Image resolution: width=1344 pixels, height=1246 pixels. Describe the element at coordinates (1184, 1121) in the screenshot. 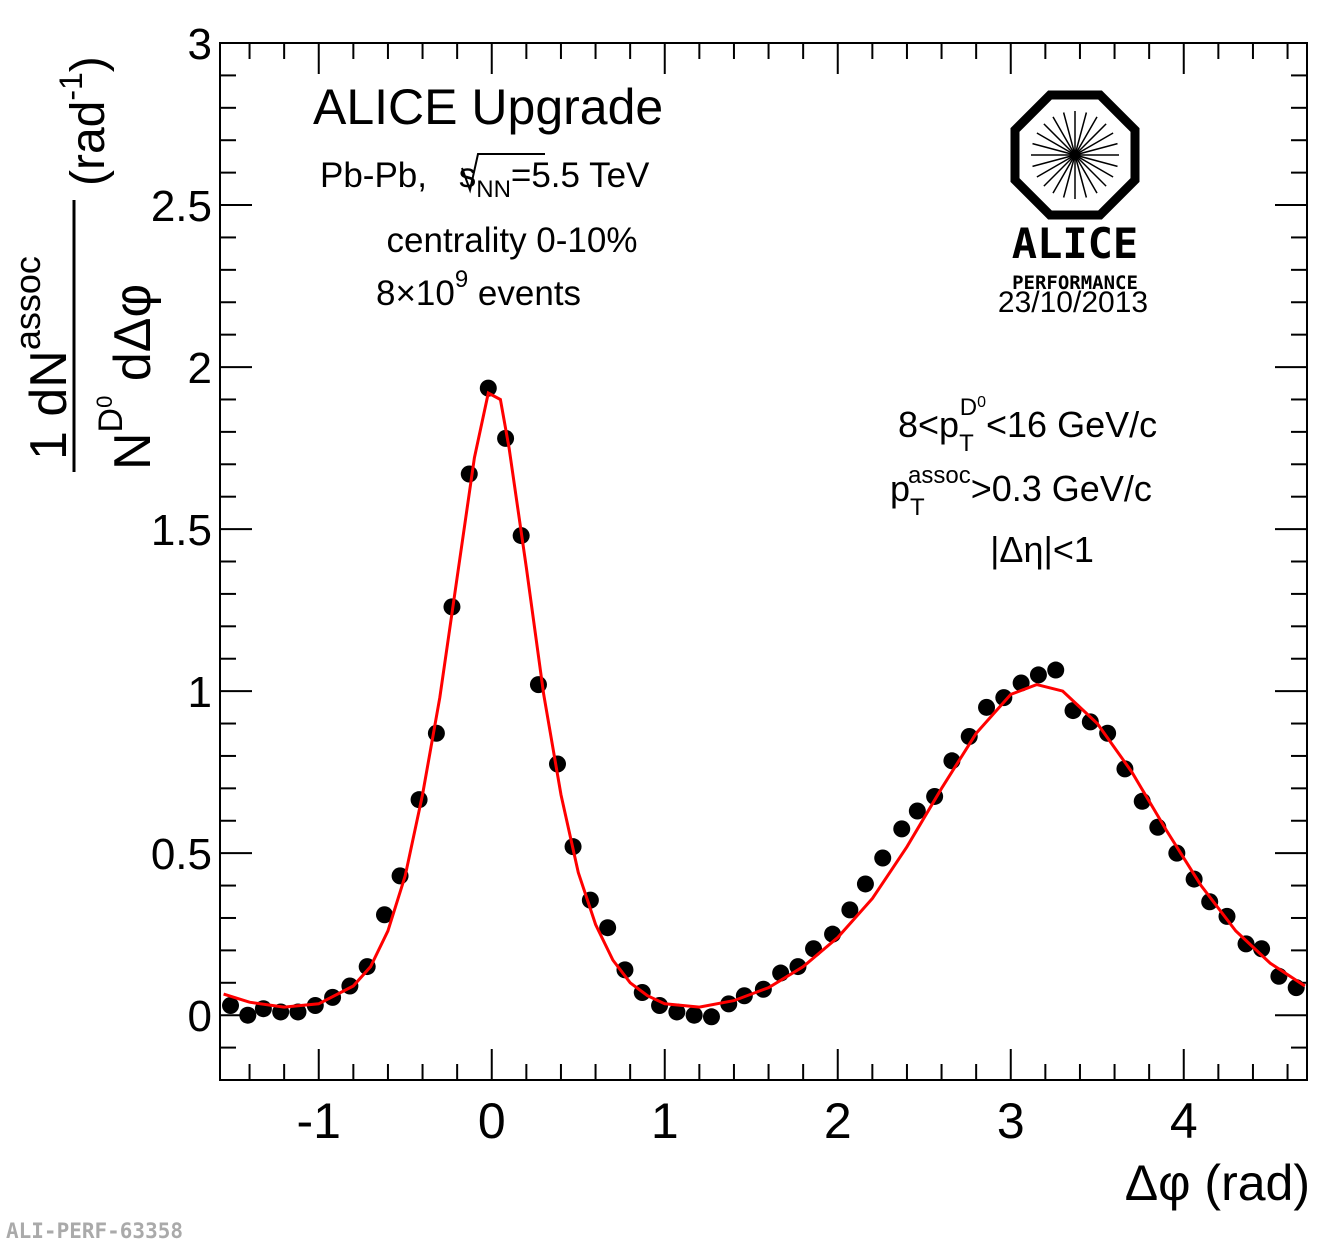

I see `x-tick-label: 4` at that location.